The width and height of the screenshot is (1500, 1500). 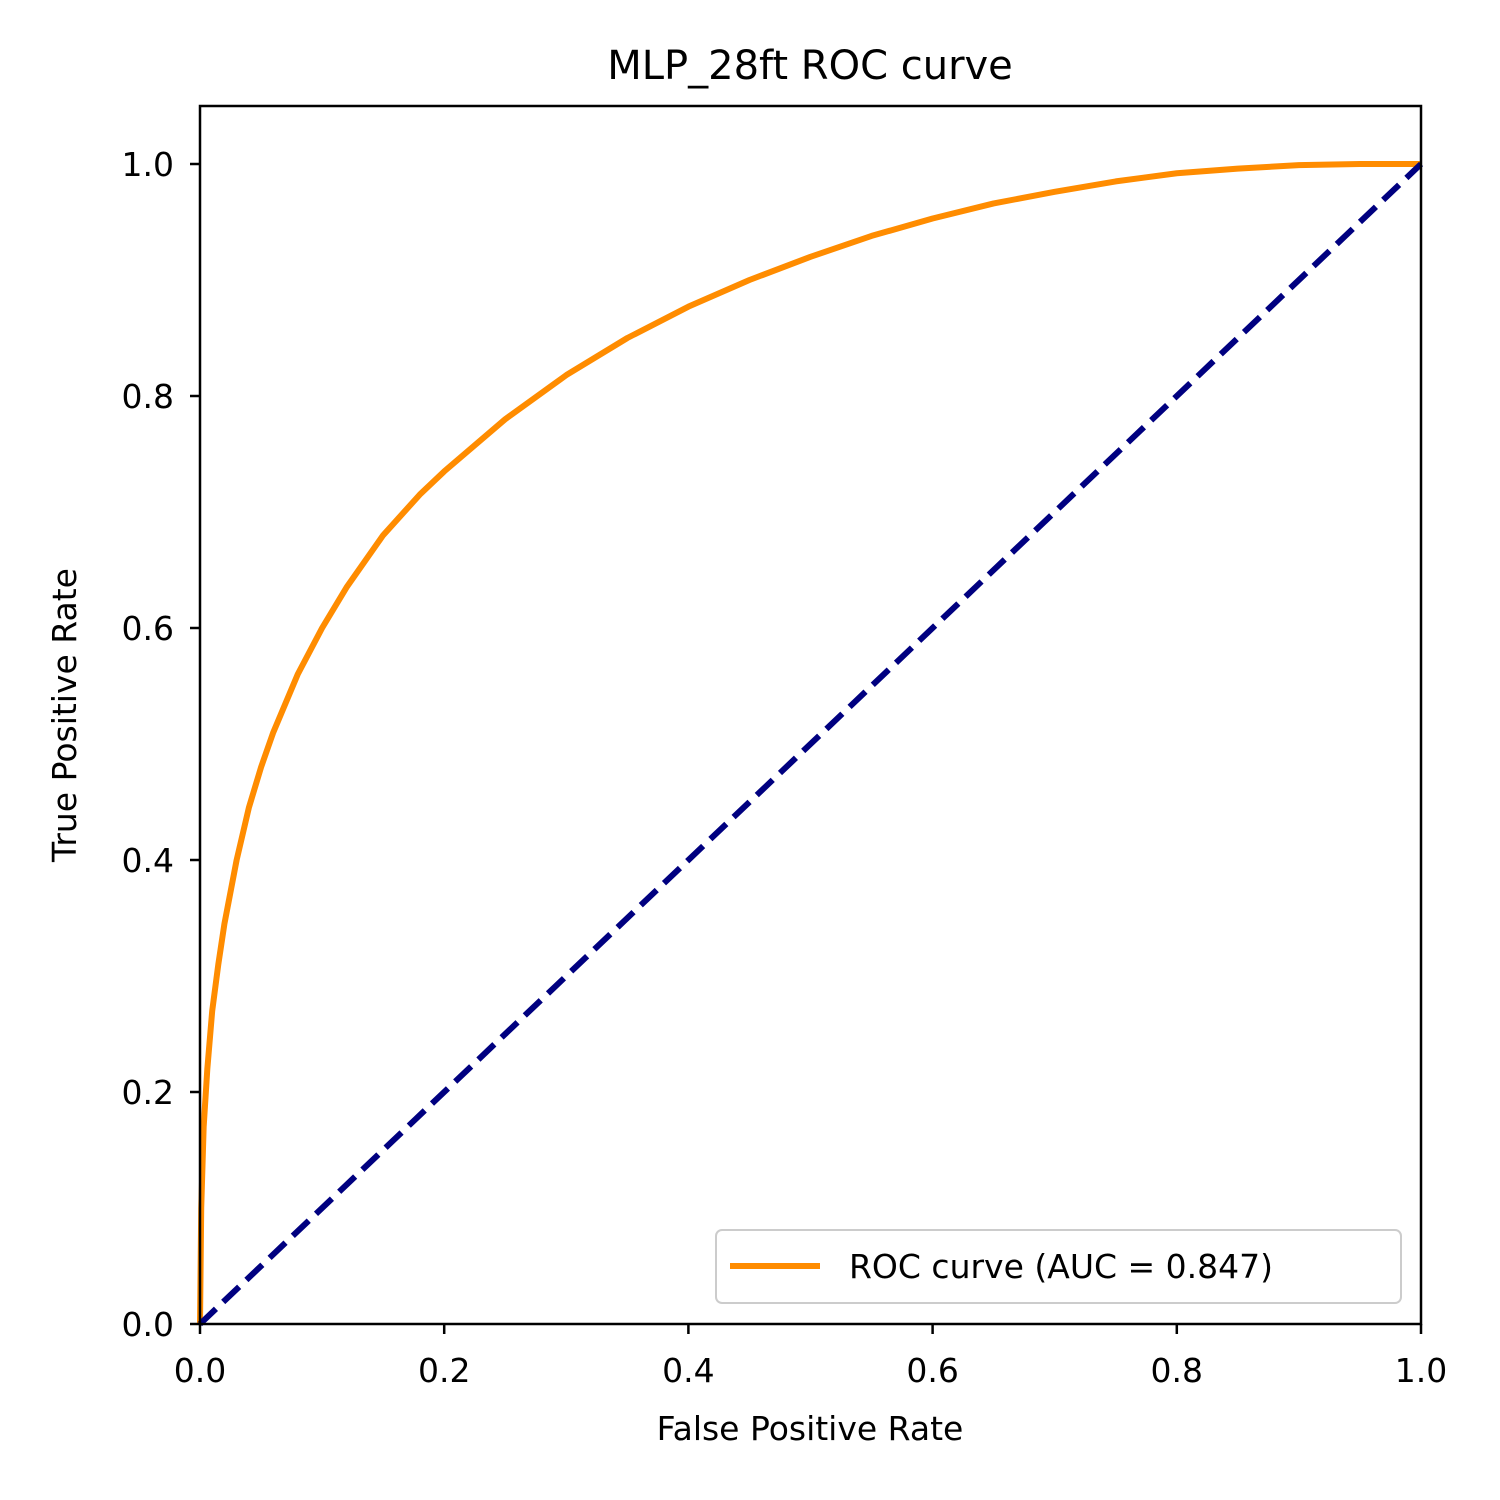 What do you see at coordinates (1421, 1370) in the screenshot?
I see `x-tick-label: 1.0` at bounding box center [1421, 1370].